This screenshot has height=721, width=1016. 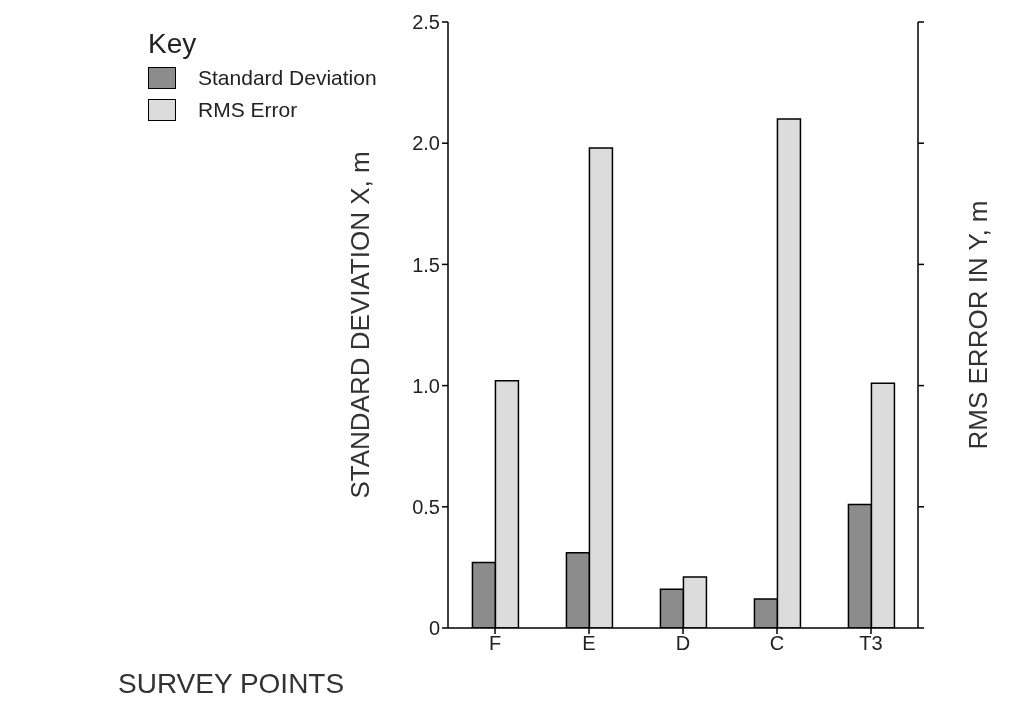 I want to click on x-tick-label: F, so click(x=495, y=643).